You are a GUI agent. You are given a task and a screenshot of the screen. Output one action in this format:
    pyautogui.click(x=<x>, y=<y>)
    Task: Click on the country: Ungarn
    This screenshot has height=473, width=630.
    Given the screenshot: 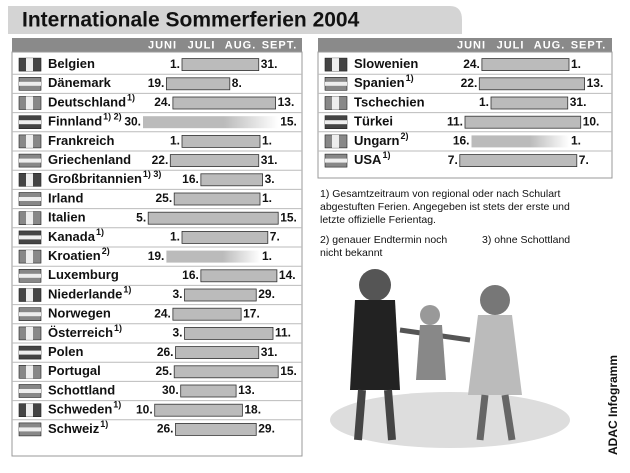 What is the action you would take?
    pyautogui.click(x=377, y=140)
    